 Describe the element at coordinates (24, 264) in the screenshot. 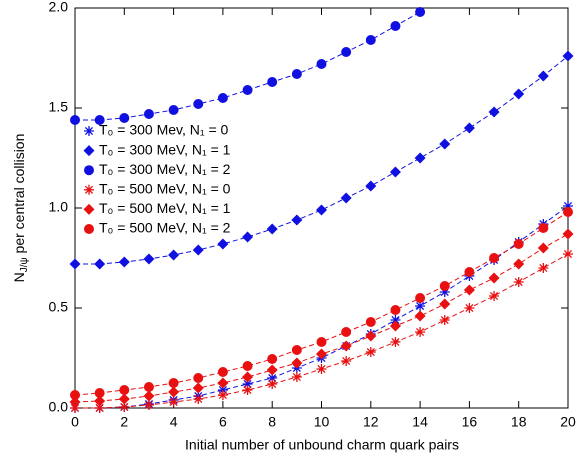

I see `y-label-sub: J/ψ` at that location.